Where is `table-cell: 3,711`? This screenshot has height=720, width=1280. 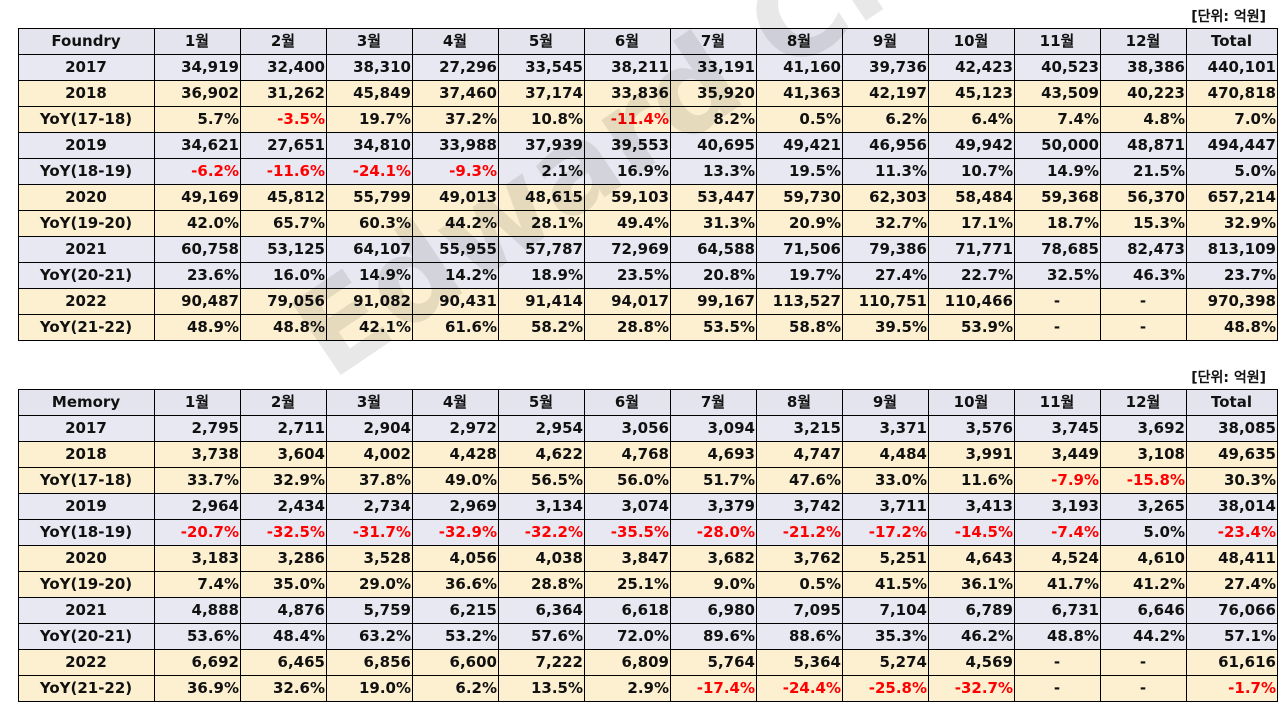
table-cell: 3,711 is located at coordinates (885, 506).